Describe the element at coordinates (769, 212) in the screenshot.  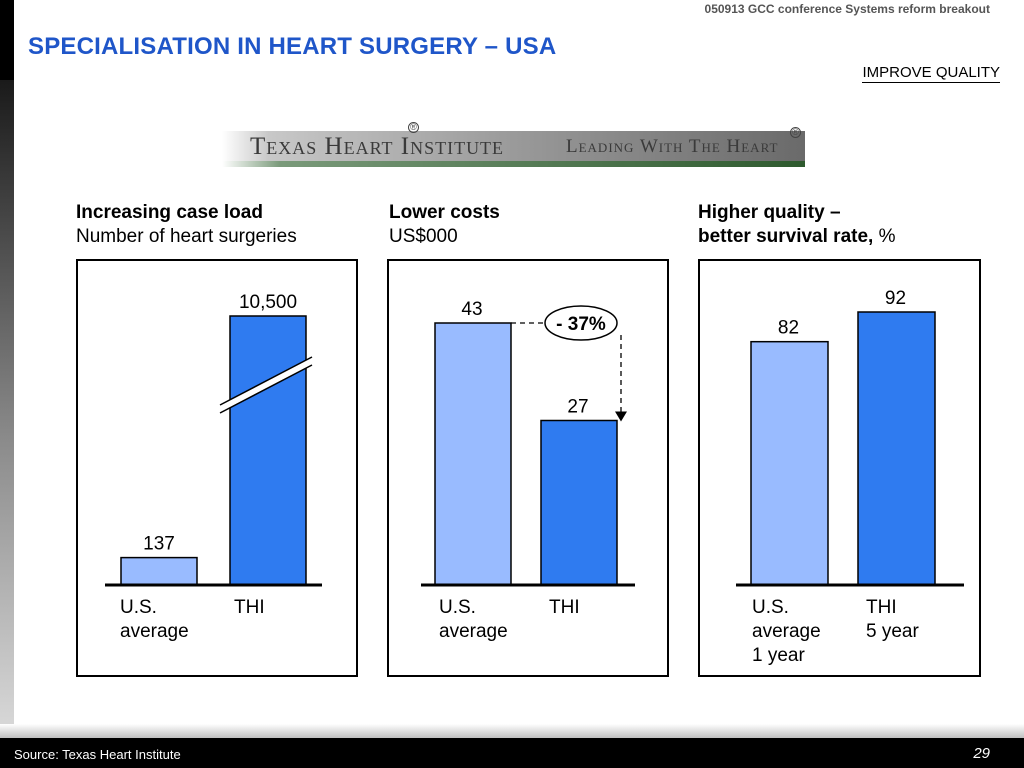
I see `chart-title: Higher quality –` at that location.